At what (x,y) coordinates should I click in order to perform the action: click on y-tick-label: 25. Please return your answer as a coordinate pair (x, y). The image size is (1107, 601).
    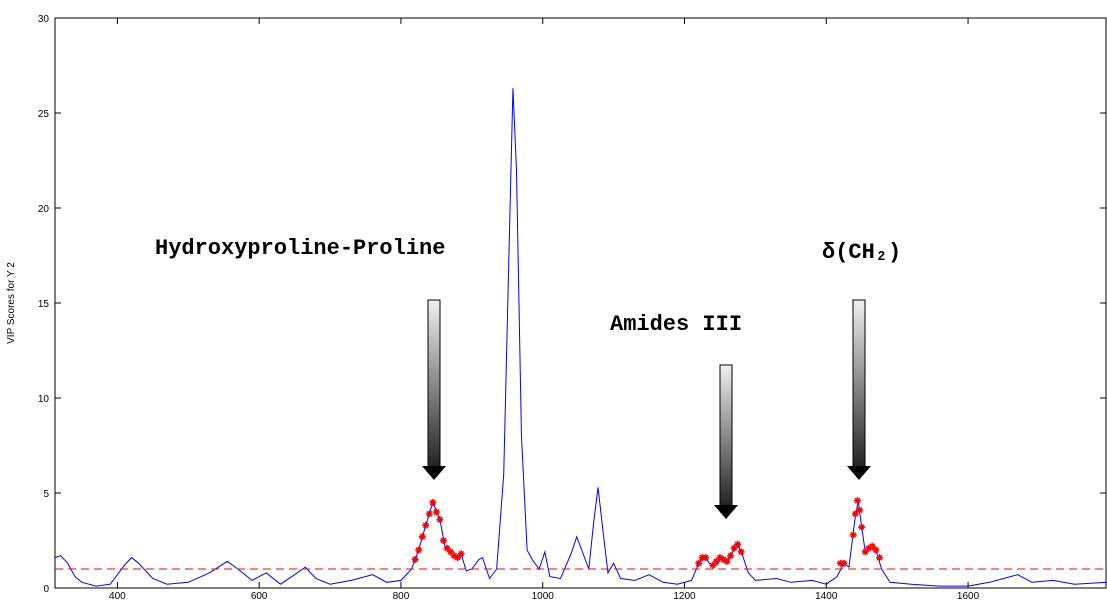
    Looking at the image, I should click on (44, 114).